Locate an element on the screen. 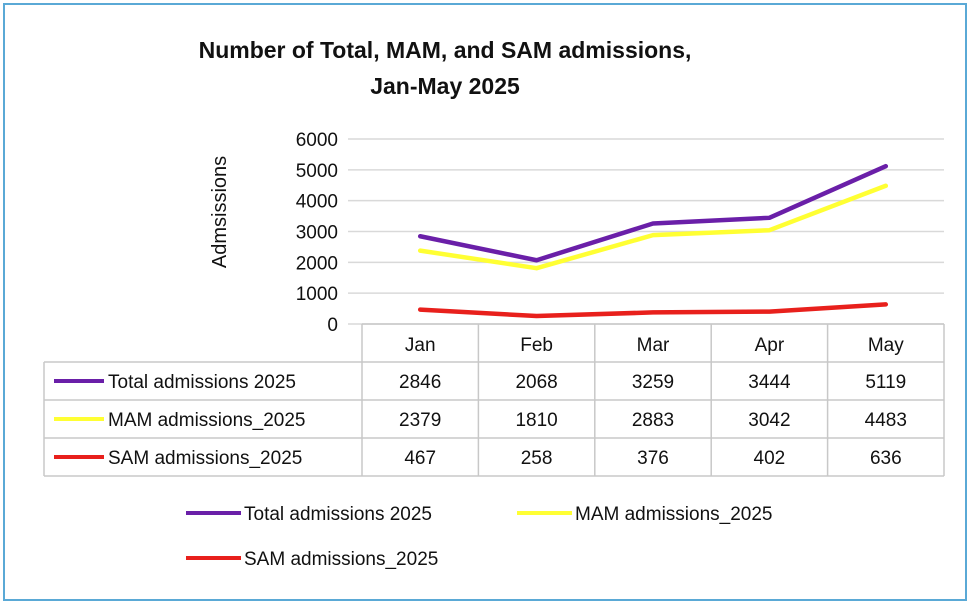 This screenshot has width=974, height=608. table-series-name: Total admissions 2025 is located at coordinates (202, 382).